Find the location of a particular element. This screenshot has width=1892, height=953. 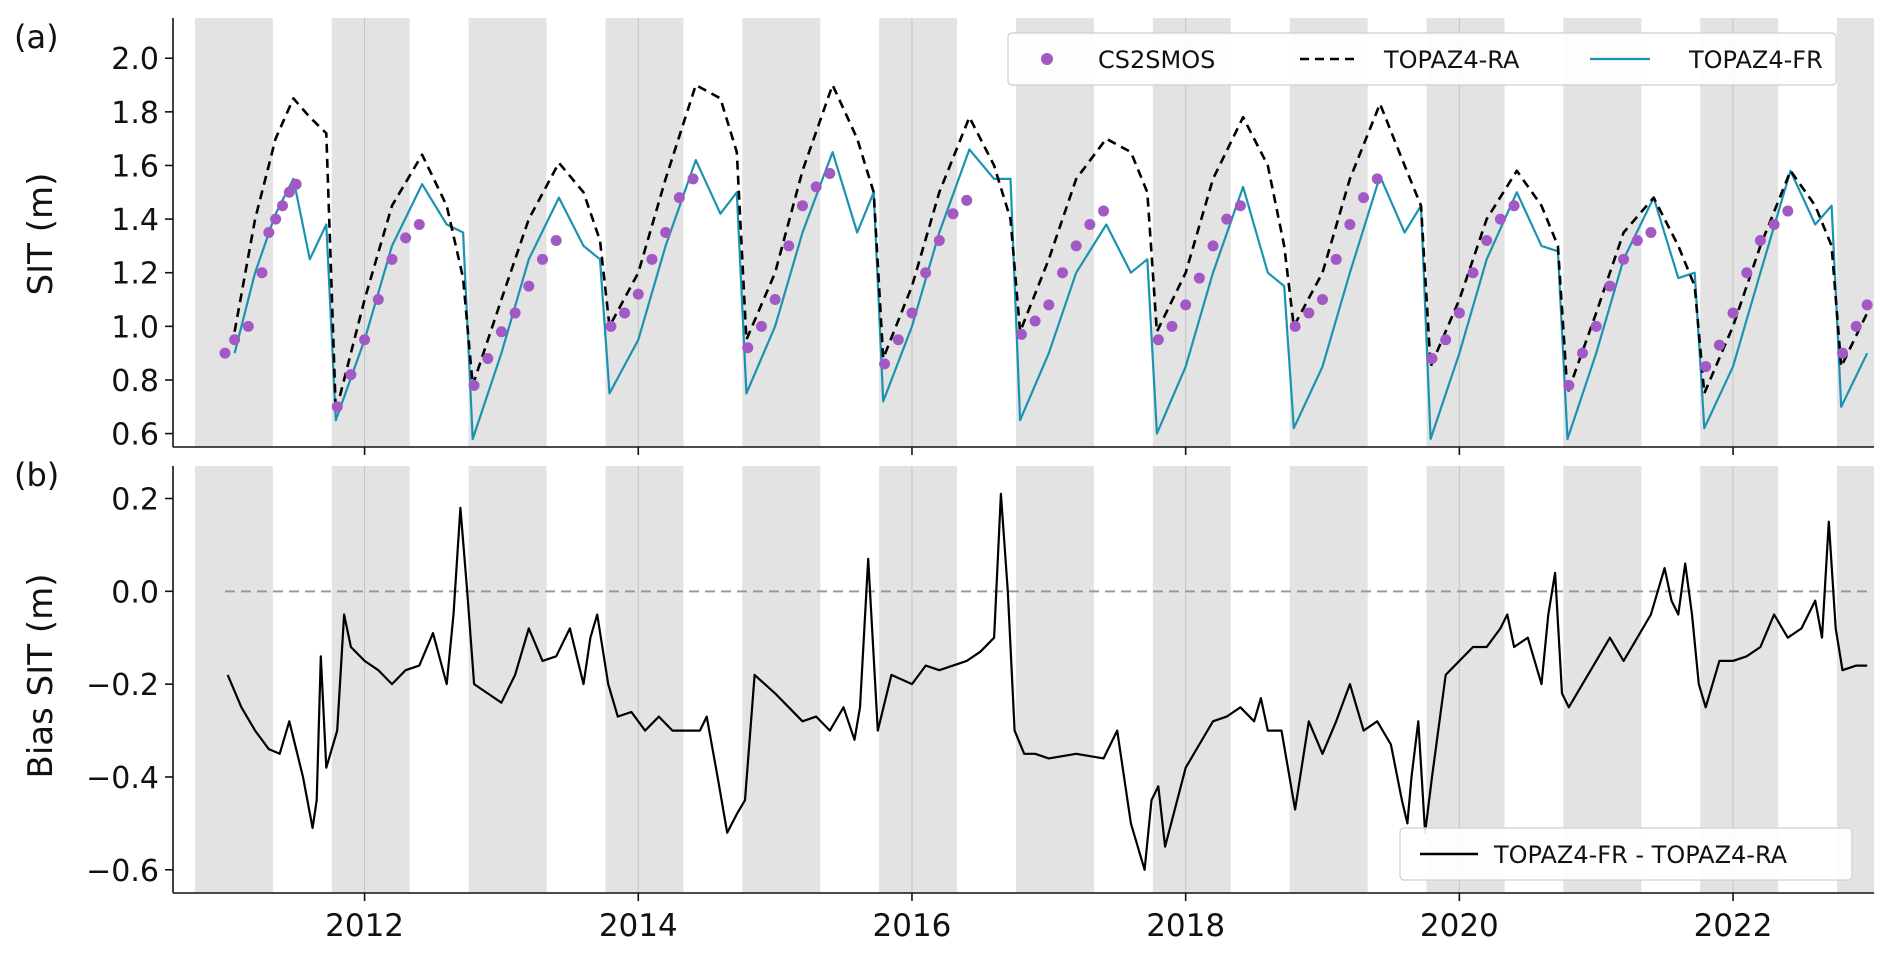

panel-b-legend: TOPAZ4-FR - TOPAZ4-RA is located at coordinates (1626, 854).